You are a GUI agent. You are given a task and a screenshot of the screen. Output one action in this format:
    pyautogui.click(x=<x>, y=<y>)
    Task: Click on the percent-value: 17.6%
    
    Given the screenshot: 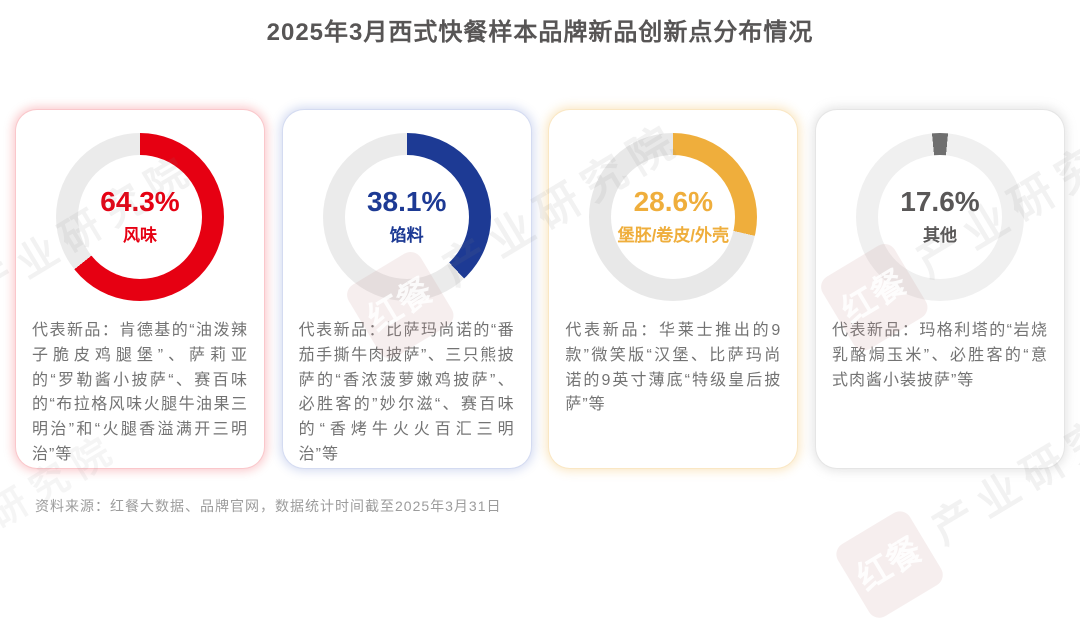 What is the action you would take?
    pyautogui.click(x=940, y=202)
    